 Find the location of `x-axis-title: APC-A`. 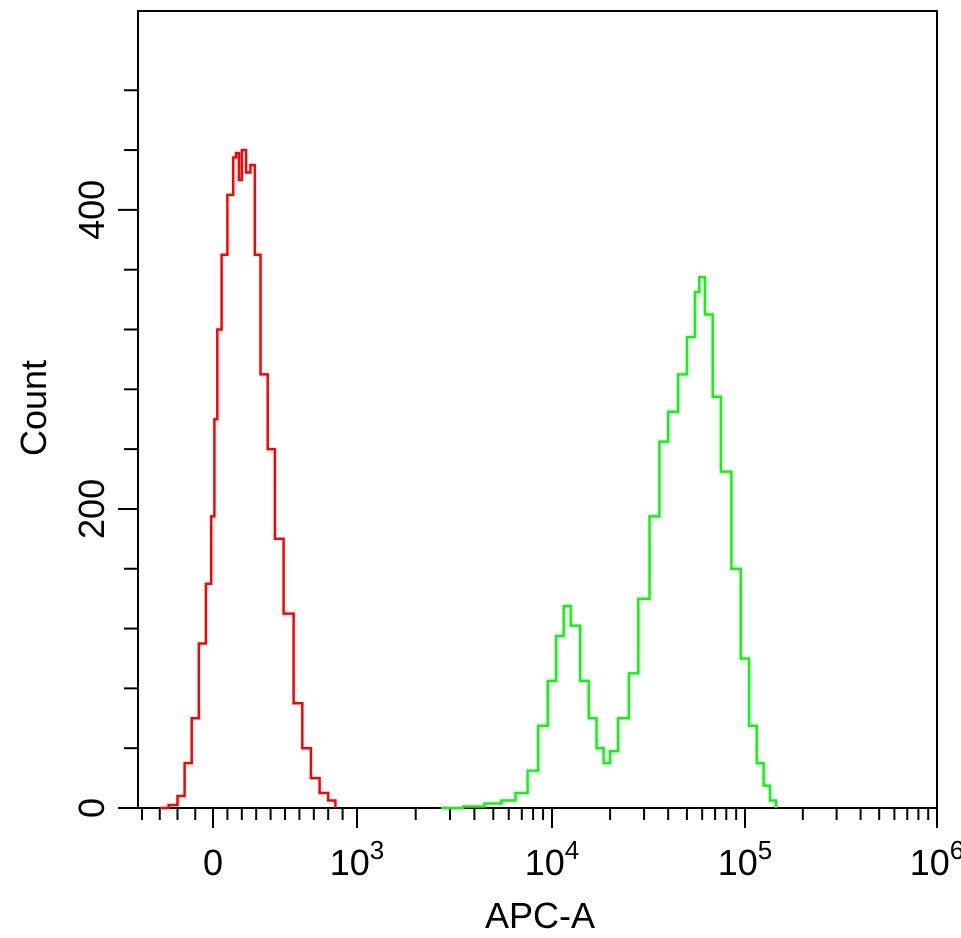

x-axis-title: APC-A is located at coordinates (540, 915).